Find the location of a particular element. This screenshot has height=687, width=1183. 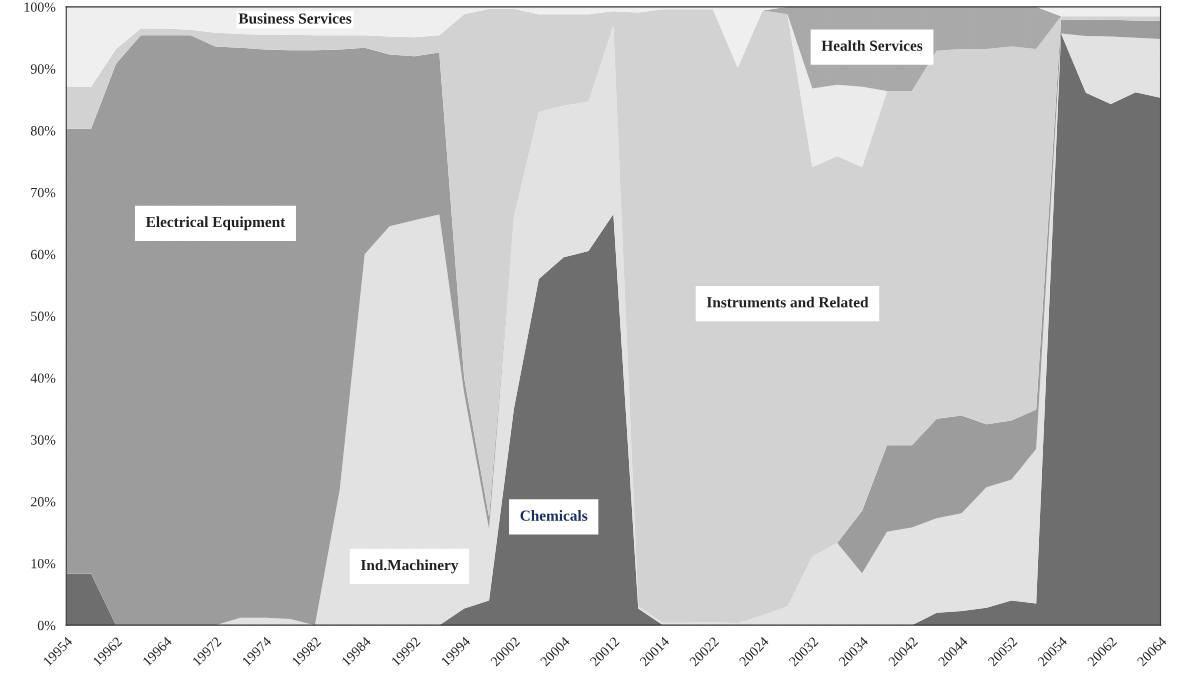

y-tick-label: 10% is located at coordinates (43, 563).